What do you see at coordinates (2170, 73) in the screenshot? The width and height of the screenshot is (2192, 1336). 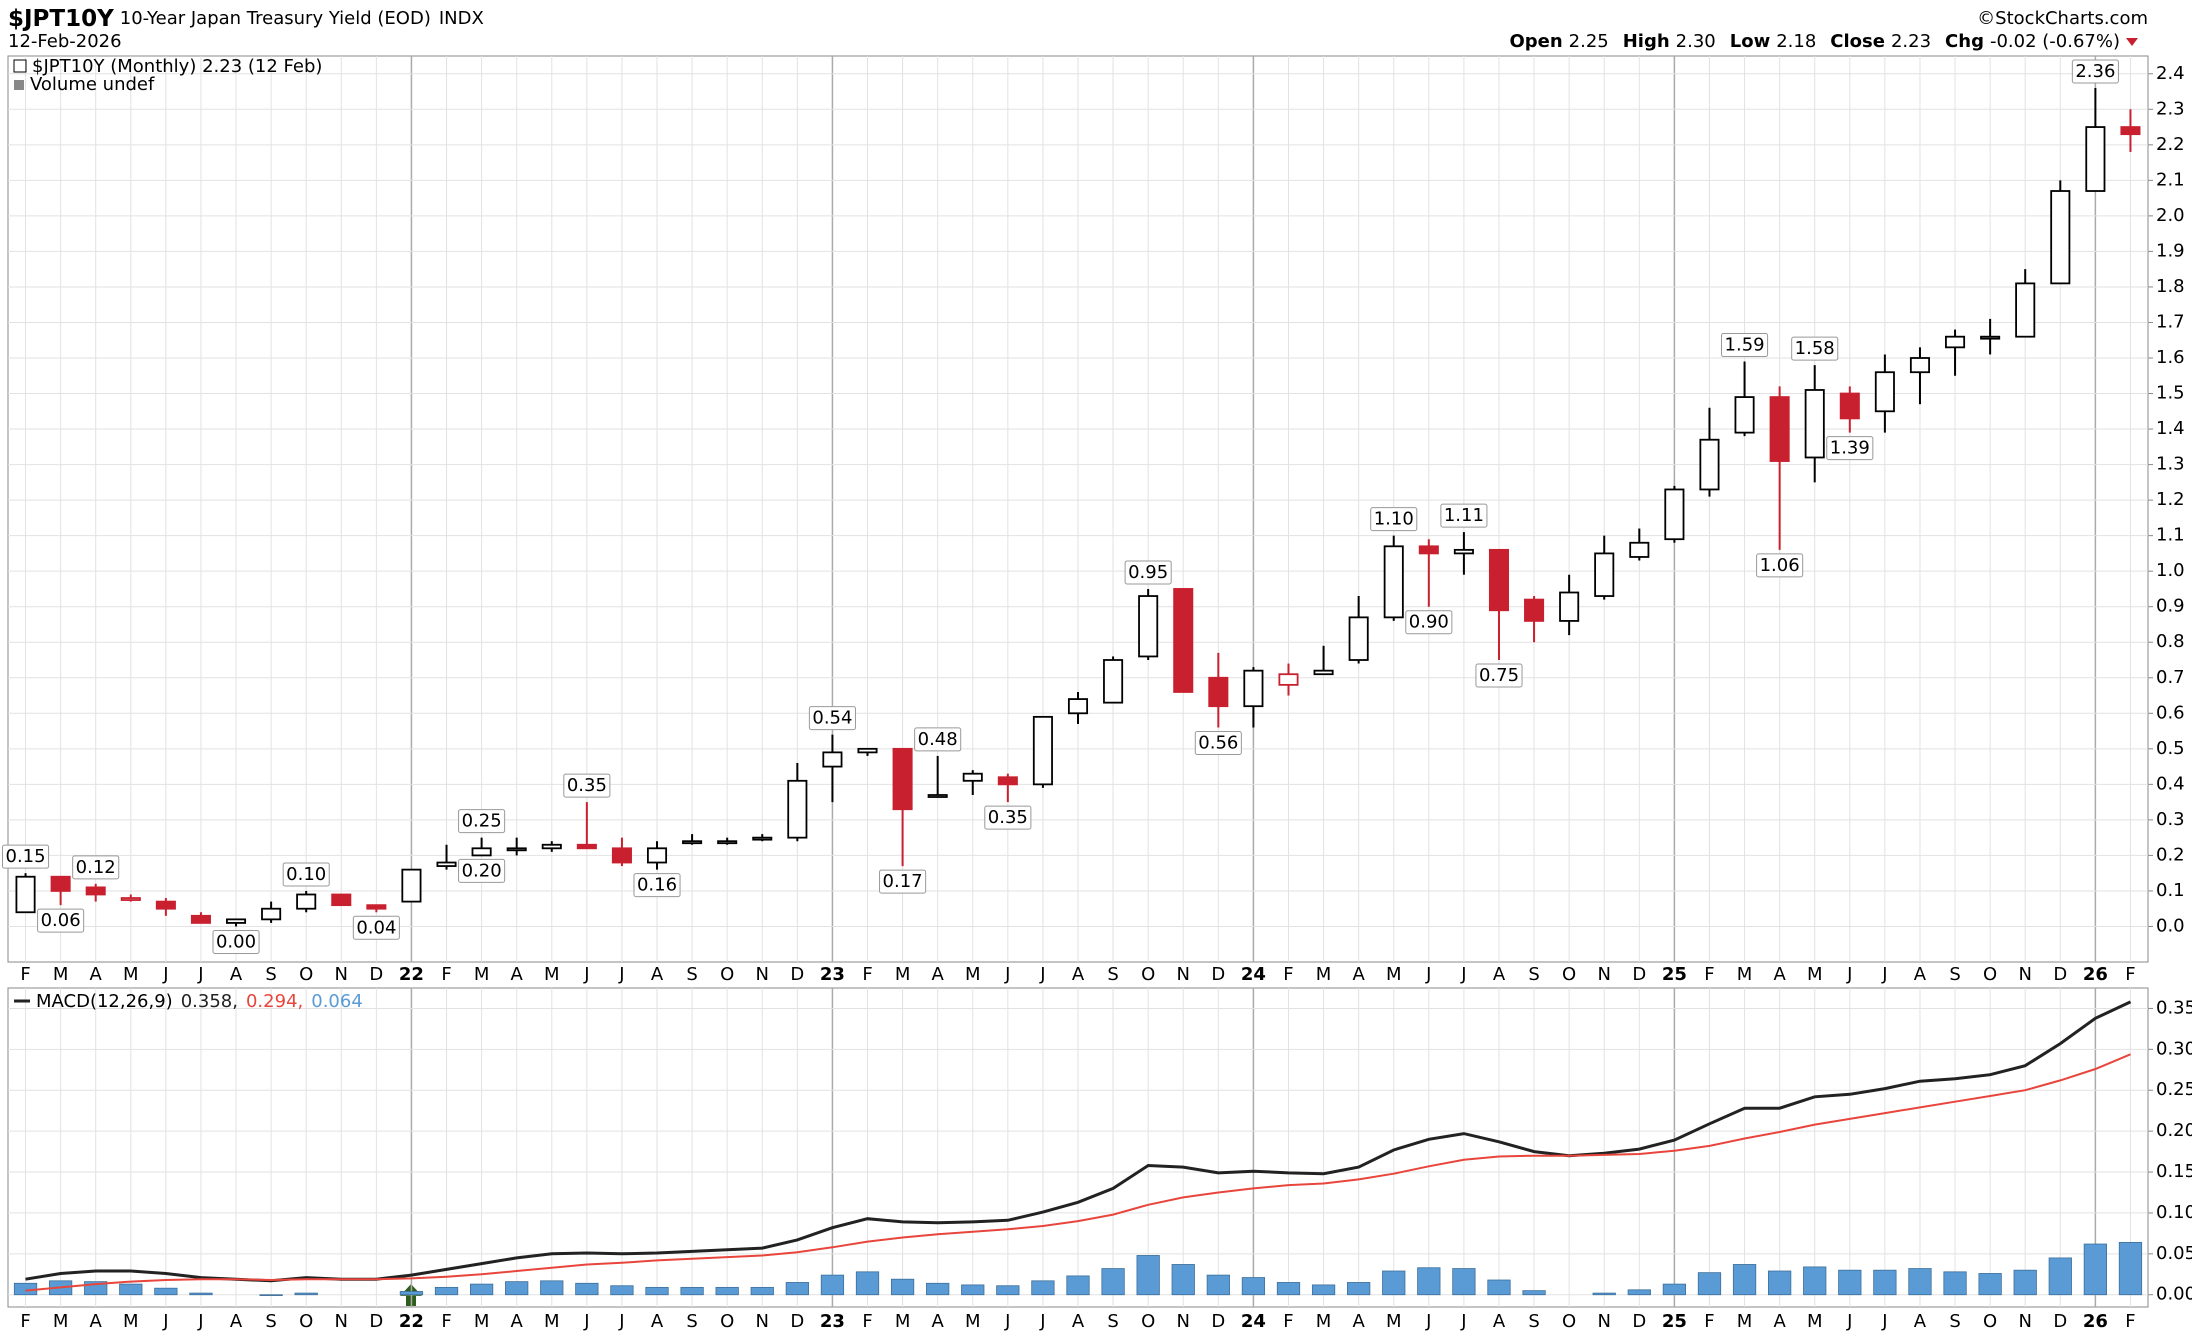 I see `y-tick-label: 2.4` at bounding box center [2170, 73].